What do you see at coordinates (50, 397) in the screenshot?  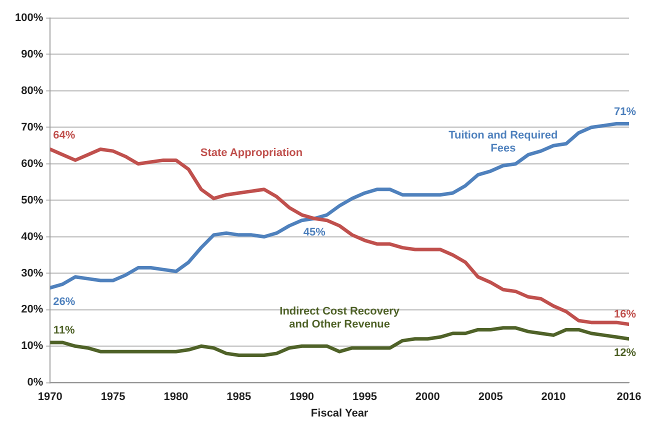 I see `x-tick-label: 1970` at bounding box center [50, 397].